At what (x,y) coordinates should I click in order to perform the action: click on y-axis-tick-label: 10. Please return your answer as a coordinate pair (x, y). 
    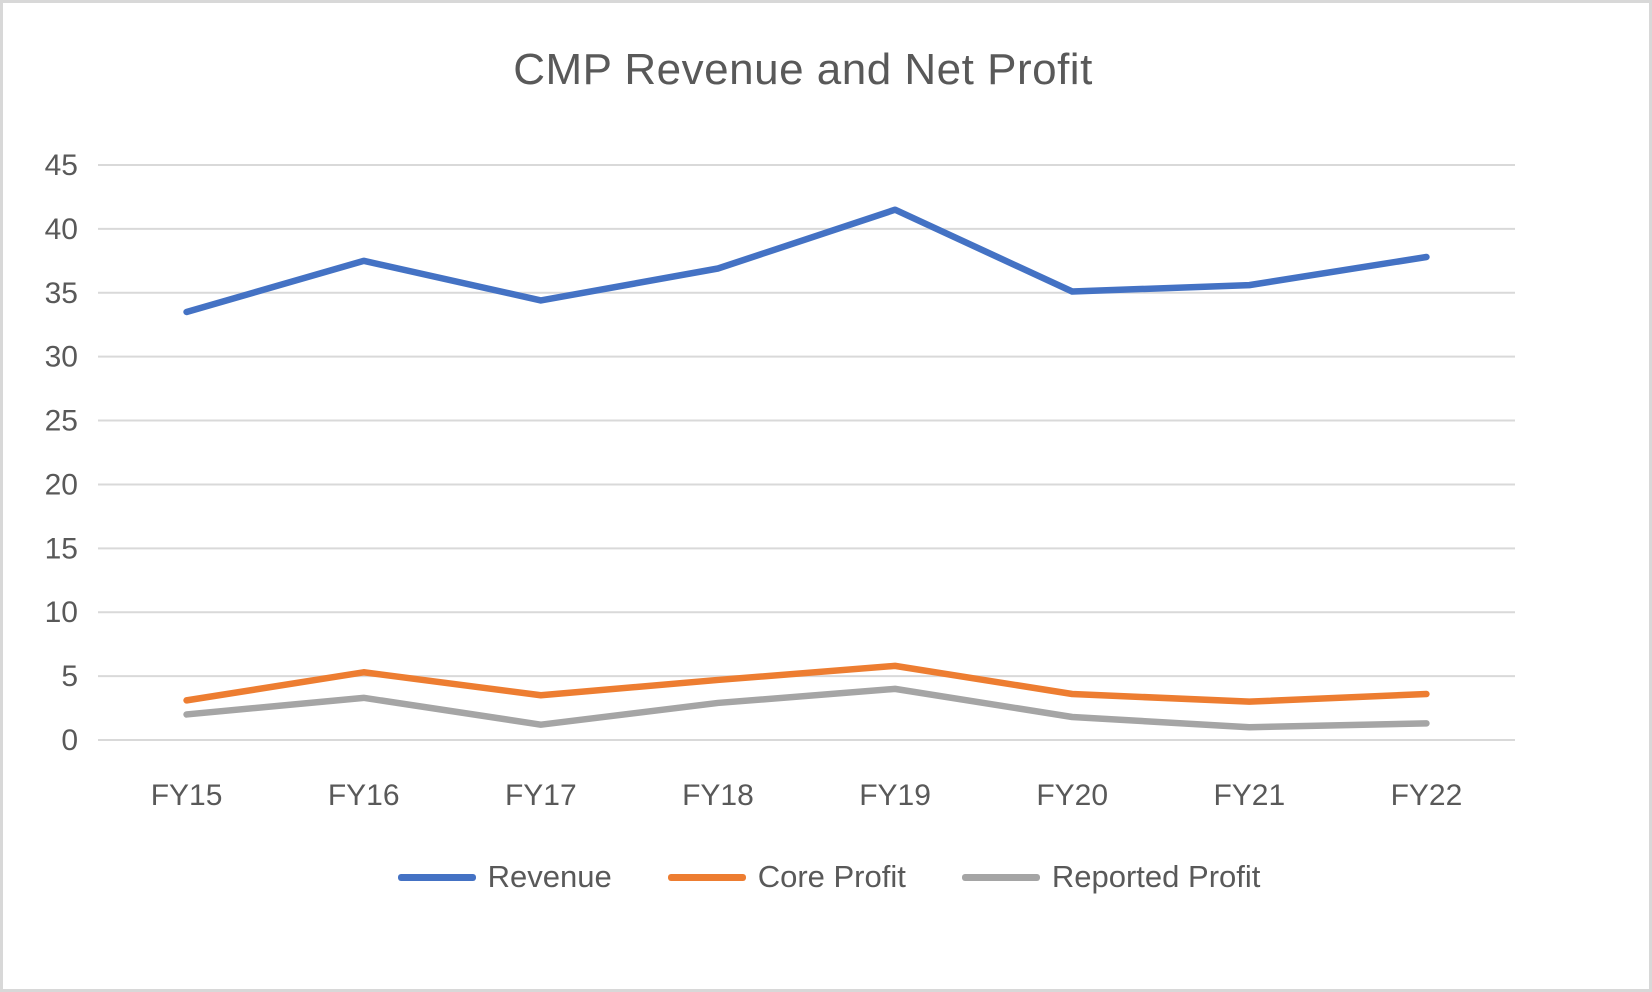
    Looking at the image, I should click on (61, 612).